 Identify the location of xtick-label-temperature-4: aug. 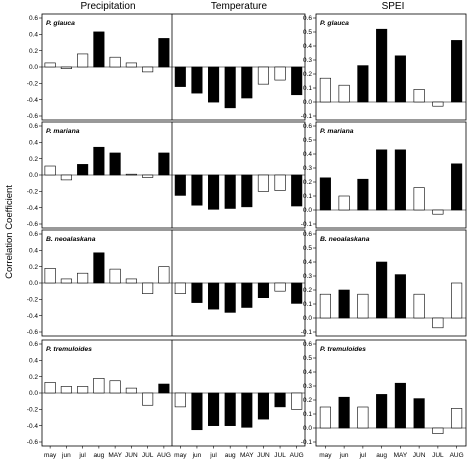
(230, 455).